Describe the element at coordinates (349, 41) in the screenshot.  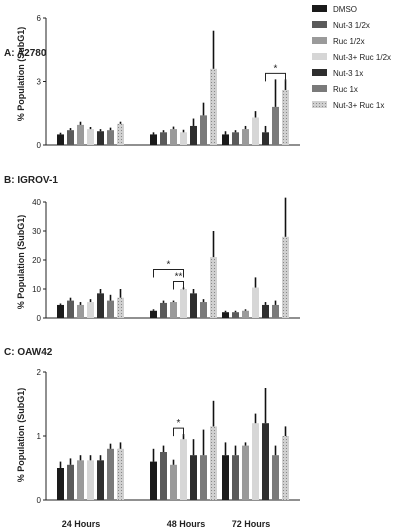
I see `legend-label-ruc-half: Ruc 1/2x` at that location.